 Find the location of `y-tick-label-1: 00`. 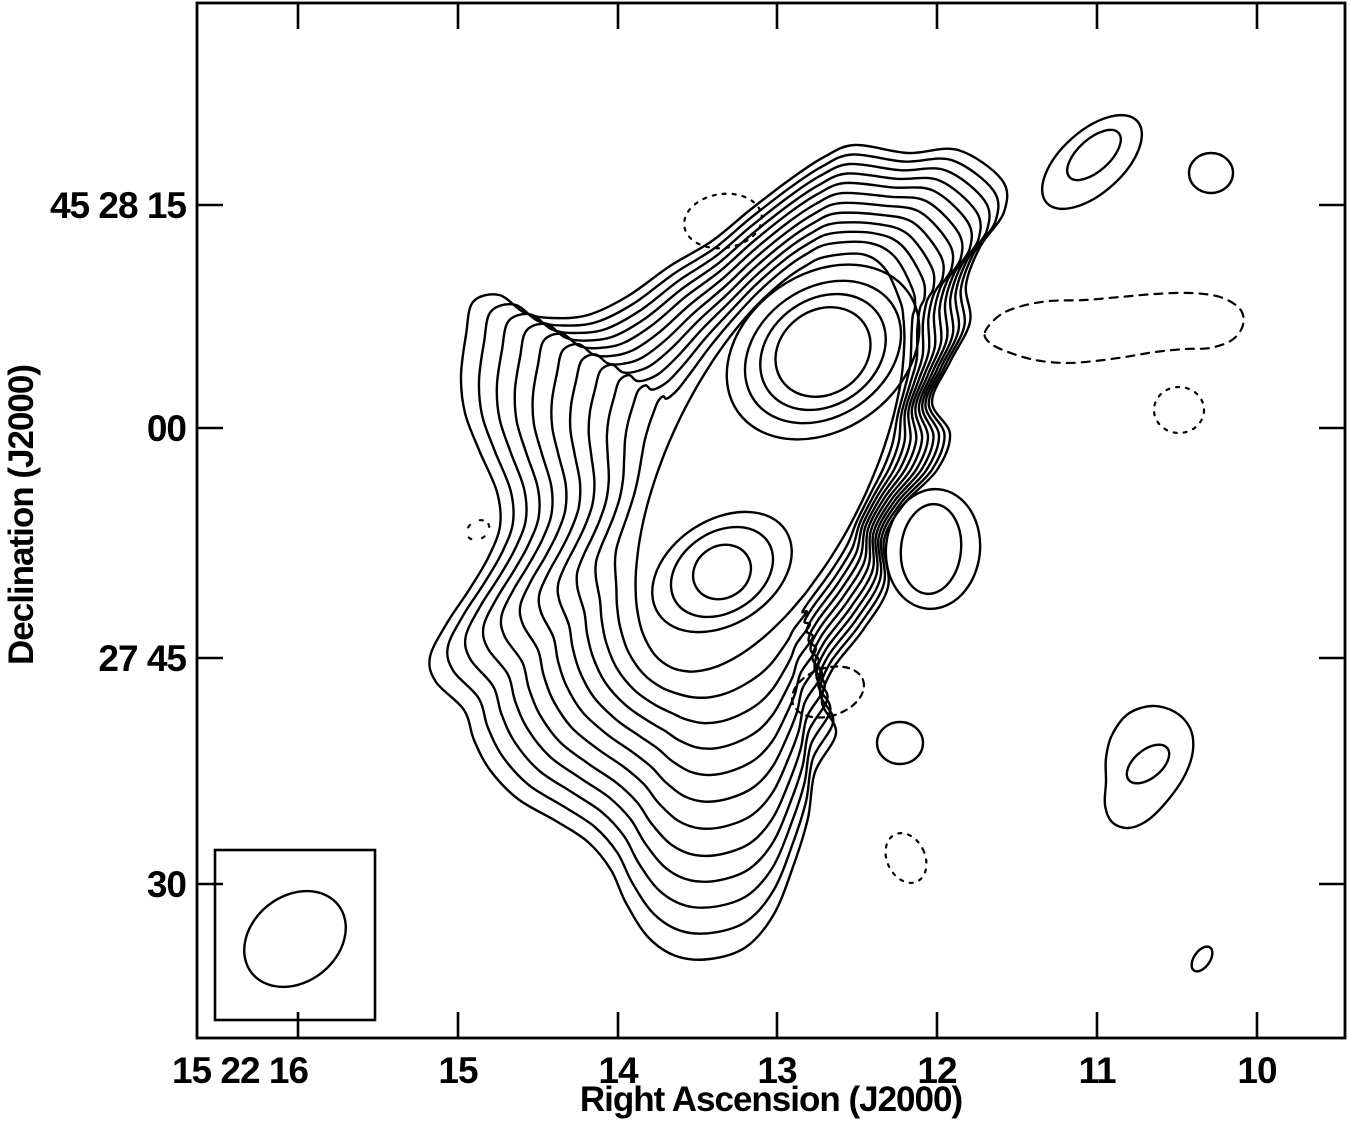

y-tick-label-1: 00 is located at coordinates (167, 428).